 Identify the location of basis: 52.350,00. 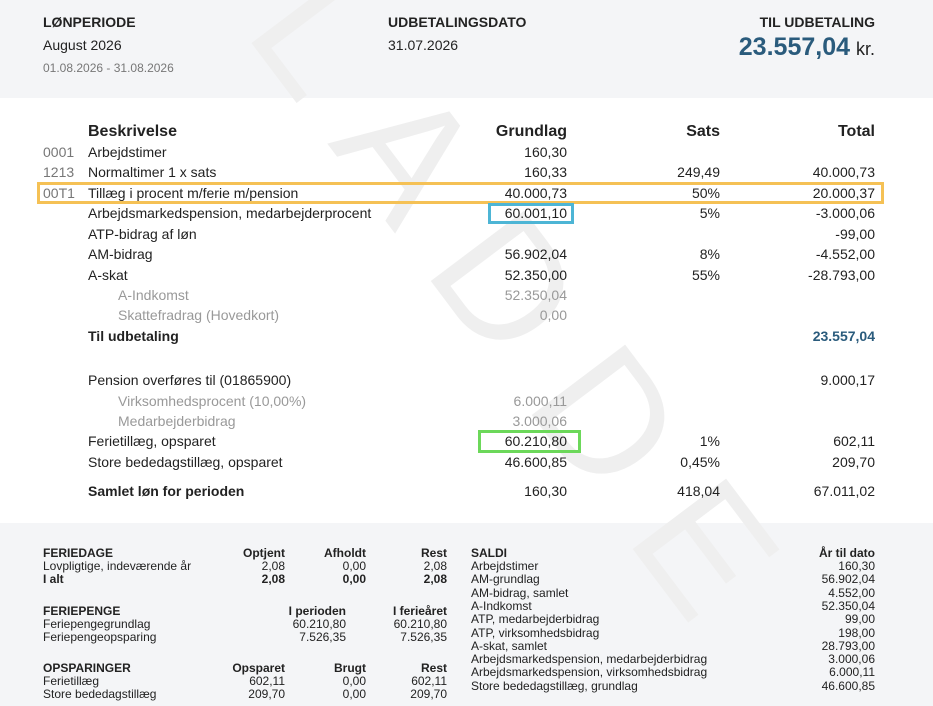
(535, 275).